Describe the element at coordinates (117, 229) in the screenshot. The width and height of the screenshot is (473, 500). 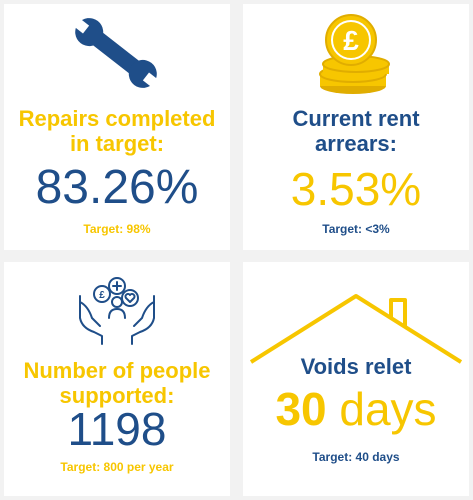
I see `repairs-target: Target: 98%` at that location.